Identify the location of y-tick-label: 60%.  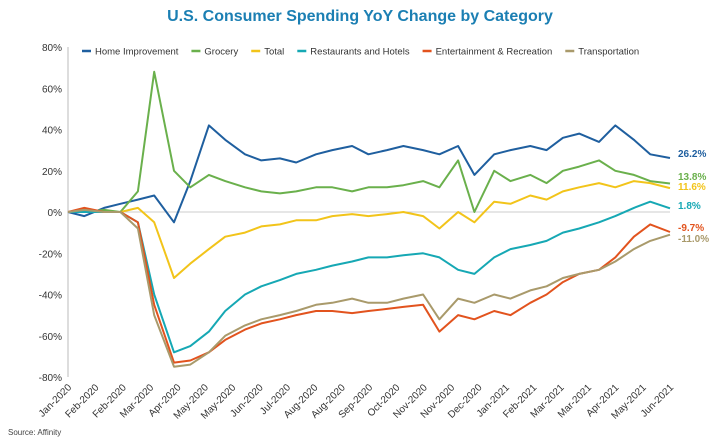
(52, 89).